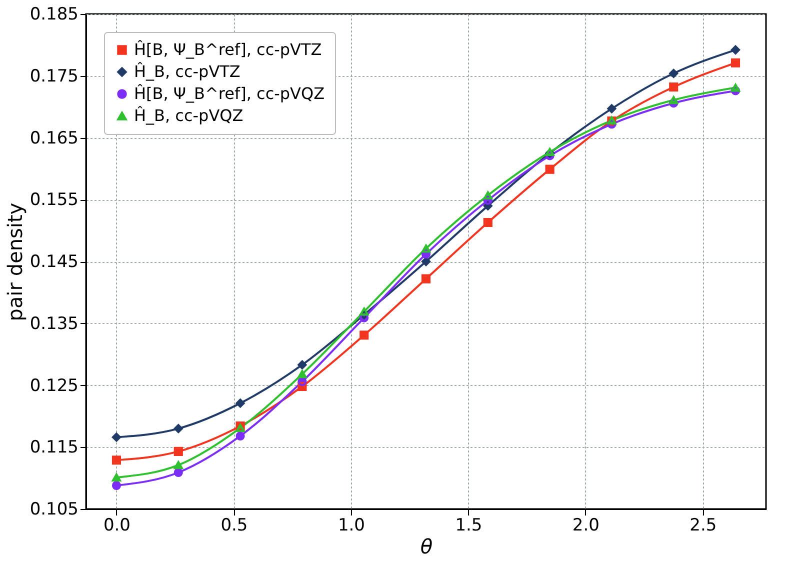 This screenshot has height=588, width=798. What do you see at coordinates (54, 510) in the screenshot?
I see `y-tick-label: 0.105` at bounding box center [54, 510].